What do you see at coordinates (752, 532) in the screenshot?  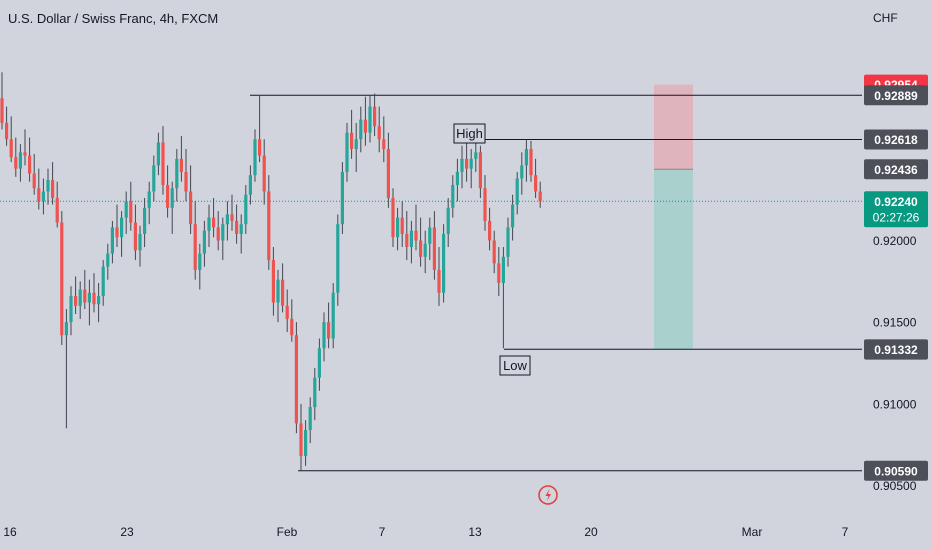 I see `time-axis-label: Mar` at bounding box center [752, 532].